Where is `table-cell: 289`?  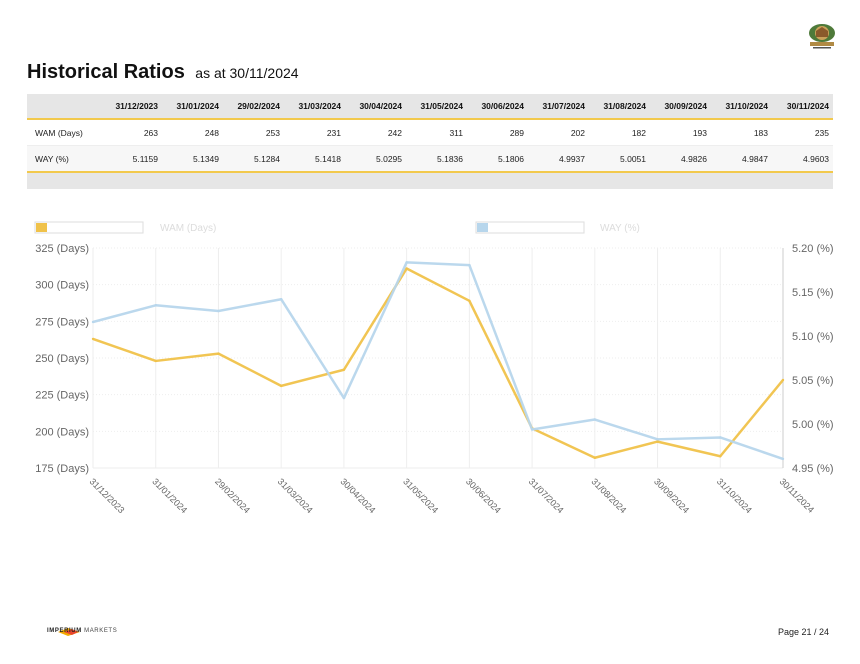
table-cell: 289 is located at coordinates (497, 132).